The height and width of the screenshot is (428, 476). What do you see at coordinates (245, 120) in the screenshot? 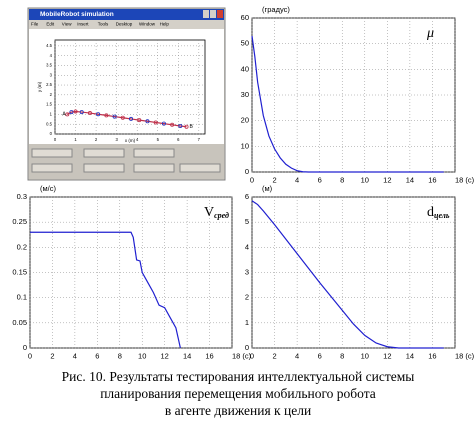
I see `y-tick-label: 20` at bounding box center [245, 120].